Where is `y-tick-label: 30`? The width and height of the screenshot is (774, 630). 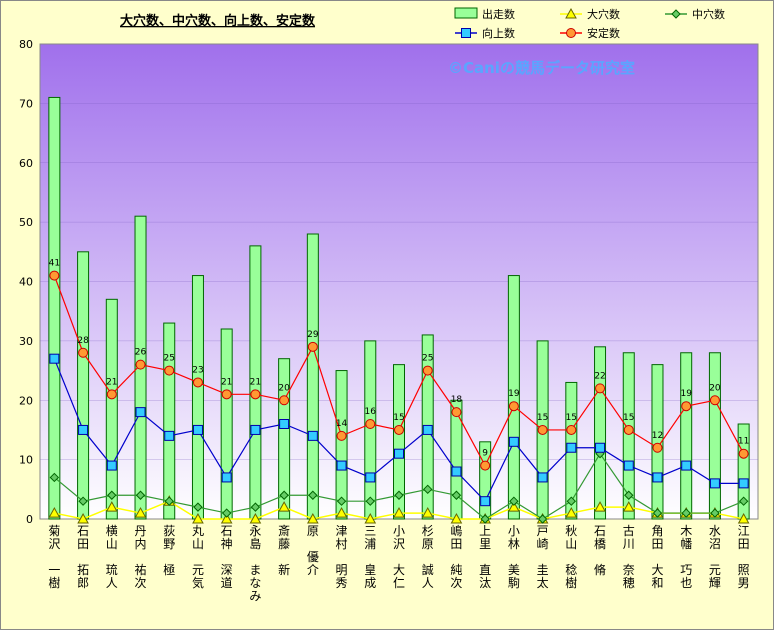 y-tick-label: 30 is located at coordinates (26, 341).